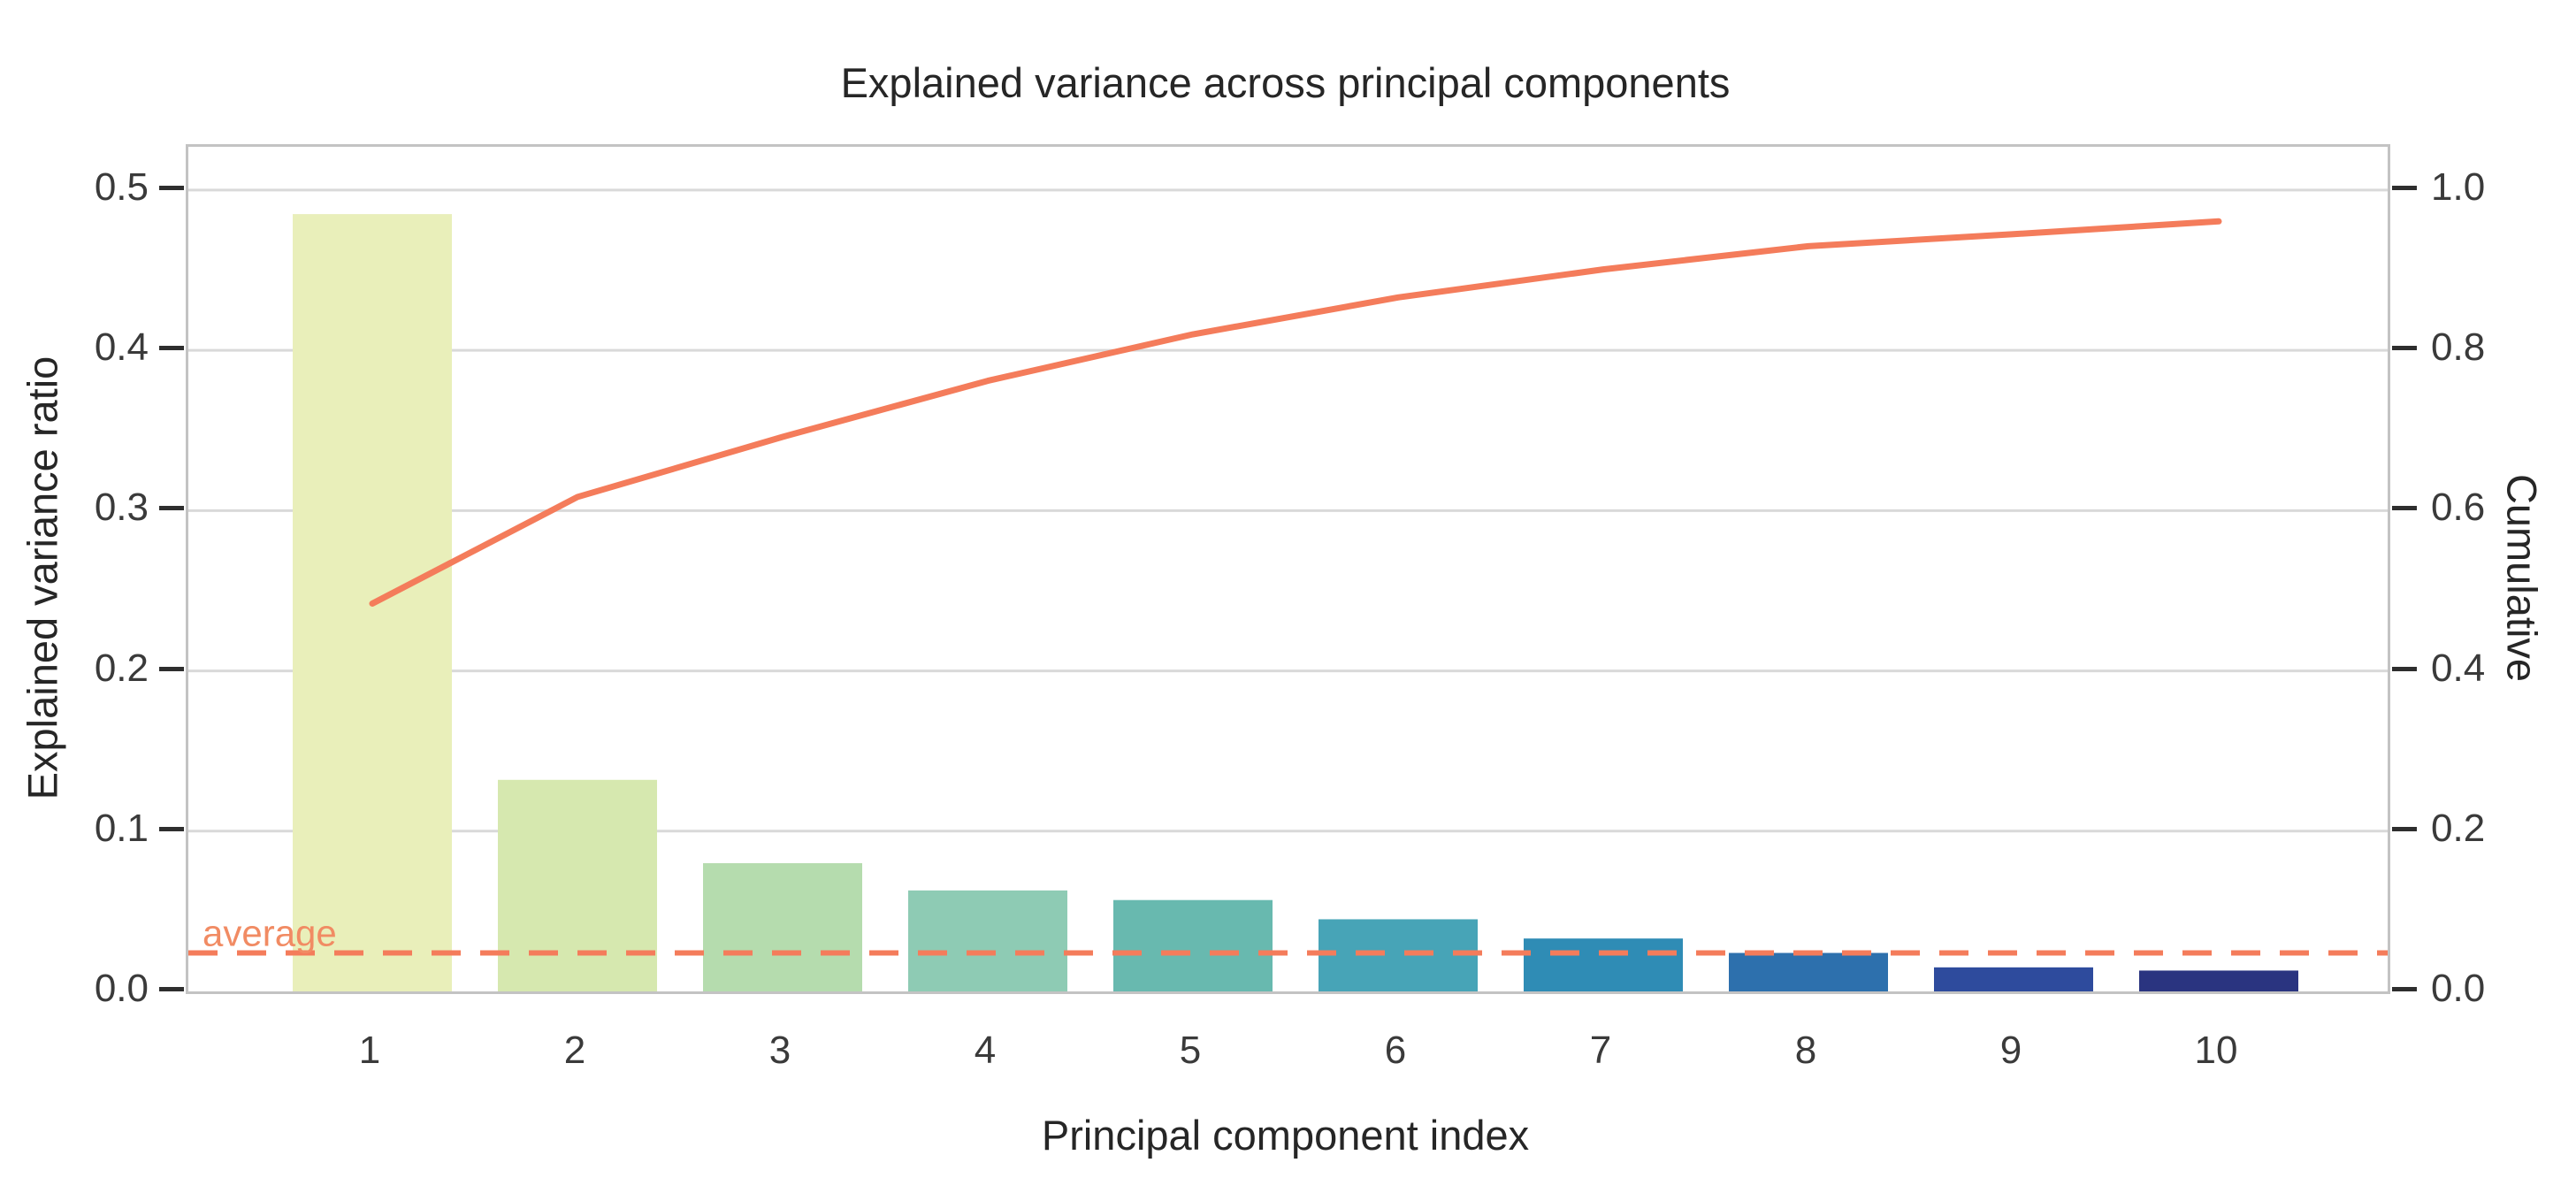  What do you see at coordinates (1805, 1051) in the screenshot?
I see `x-tick-label: 8` at bounding box center [1805, 1051].